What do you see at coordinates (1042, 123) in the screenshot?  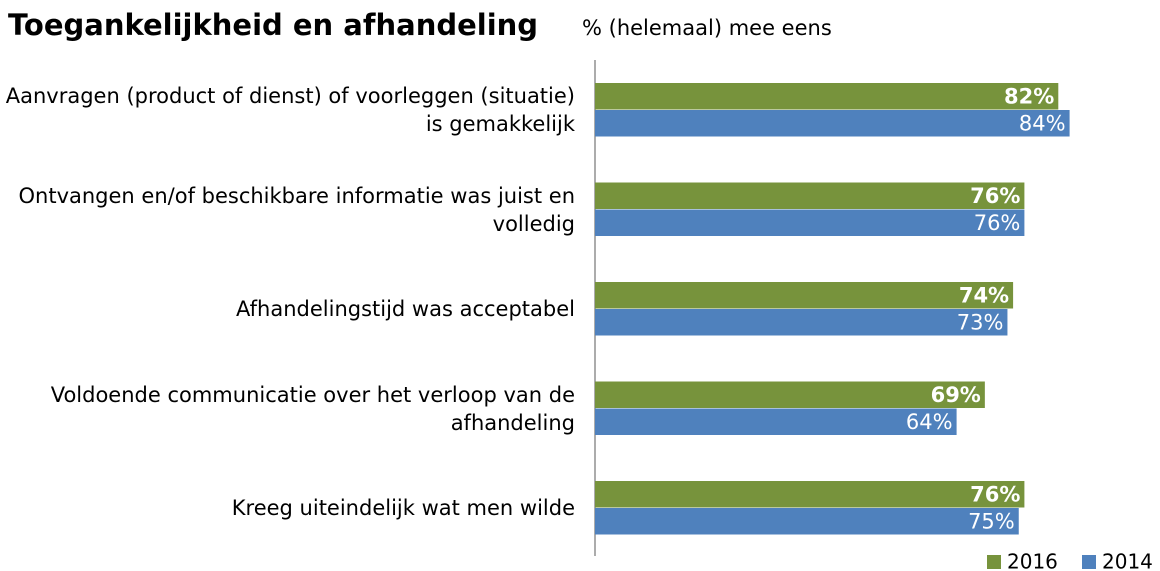 I see `value-label: 84%` at bounding box center [1042, 123].